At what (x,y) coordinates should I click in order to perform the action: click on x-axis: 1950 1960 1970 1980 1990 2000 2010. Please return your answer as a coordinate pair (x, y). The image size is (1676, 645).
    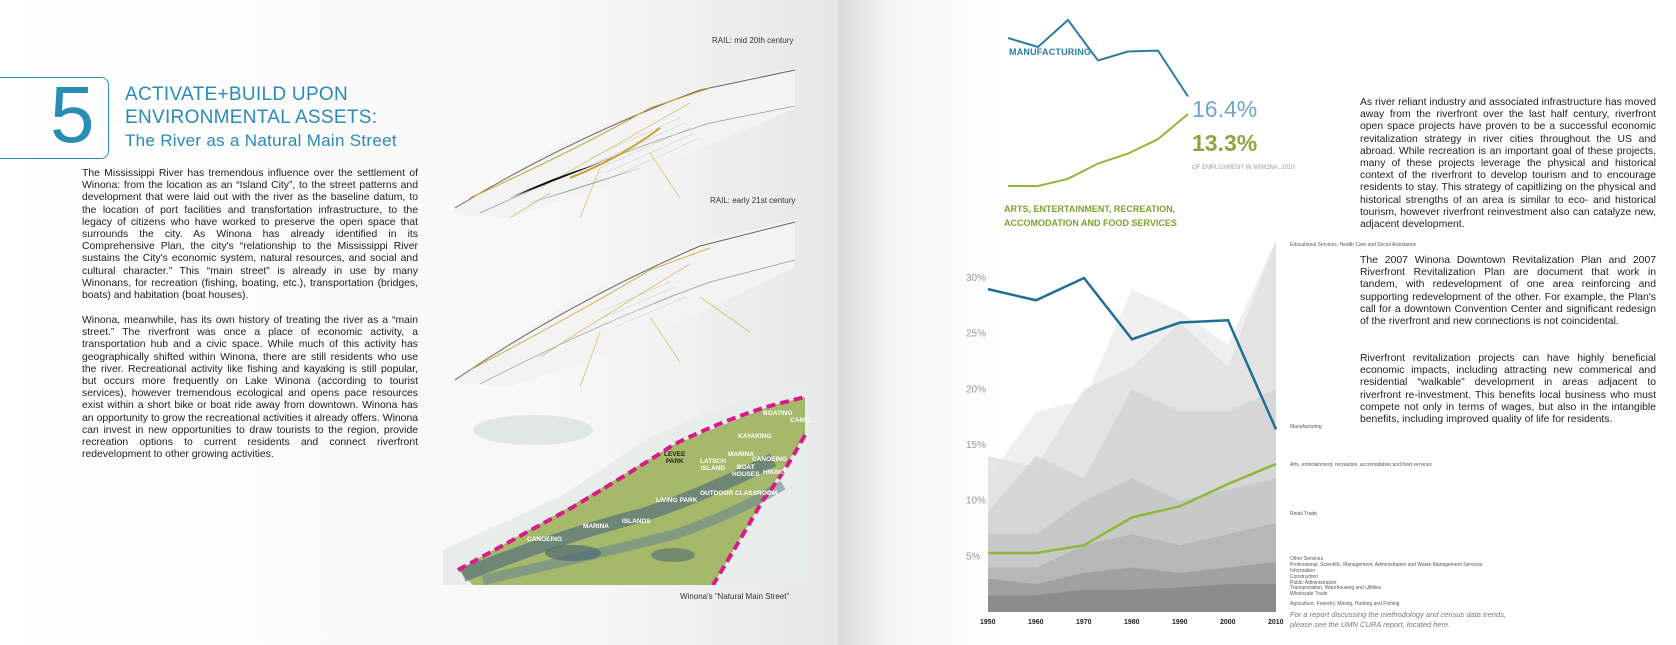
    Looking at the image, I should click on (1132, 622).